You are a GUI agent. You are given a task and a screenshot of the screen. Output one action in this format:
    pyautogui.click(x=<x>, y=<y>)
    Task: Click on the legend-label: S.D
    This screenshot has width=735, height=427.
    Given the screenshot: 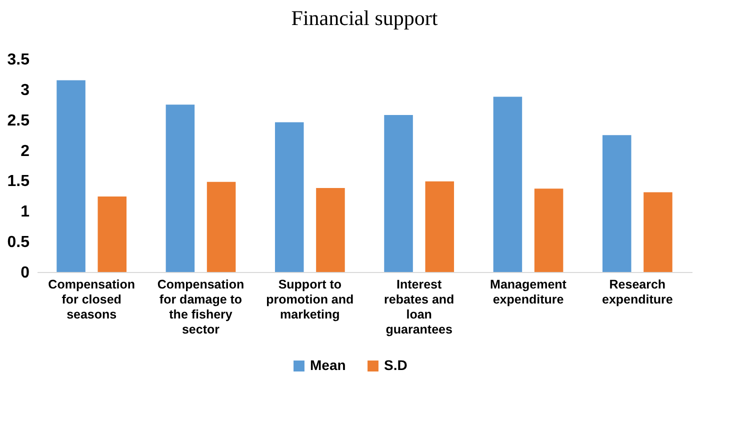 What is the action you would take?
    pyautogui.click(x=396, y=365)
    